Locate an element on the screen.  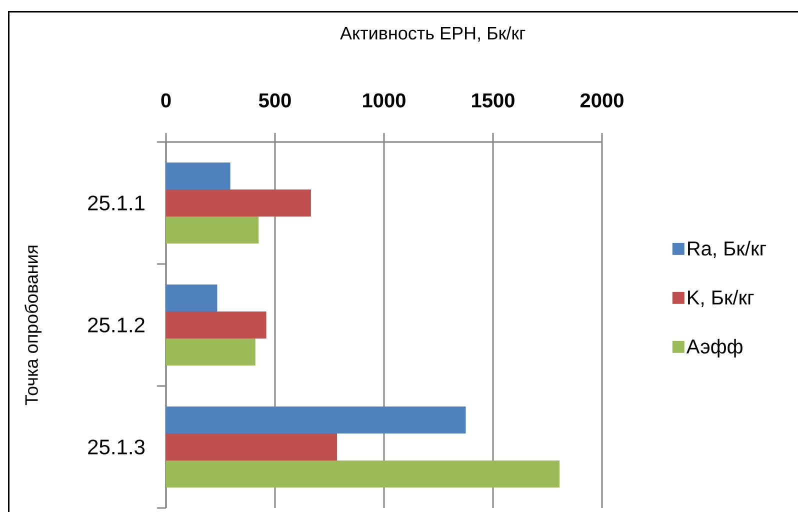
x-tick-label: 0 is located at coordinates (166, 100).